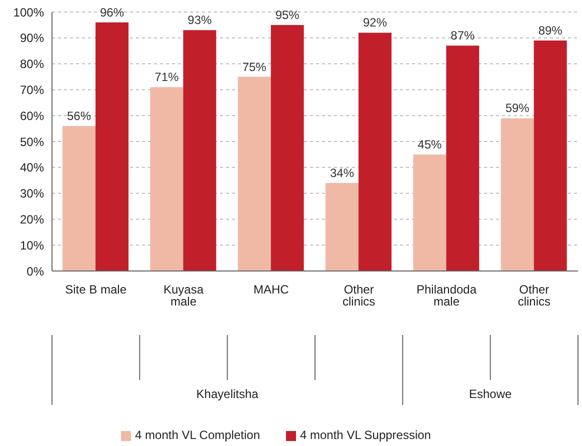 Image resolution: width=582 pixels, height=446 pixels. I want to click on data-label: 45%, so click(430, 144).